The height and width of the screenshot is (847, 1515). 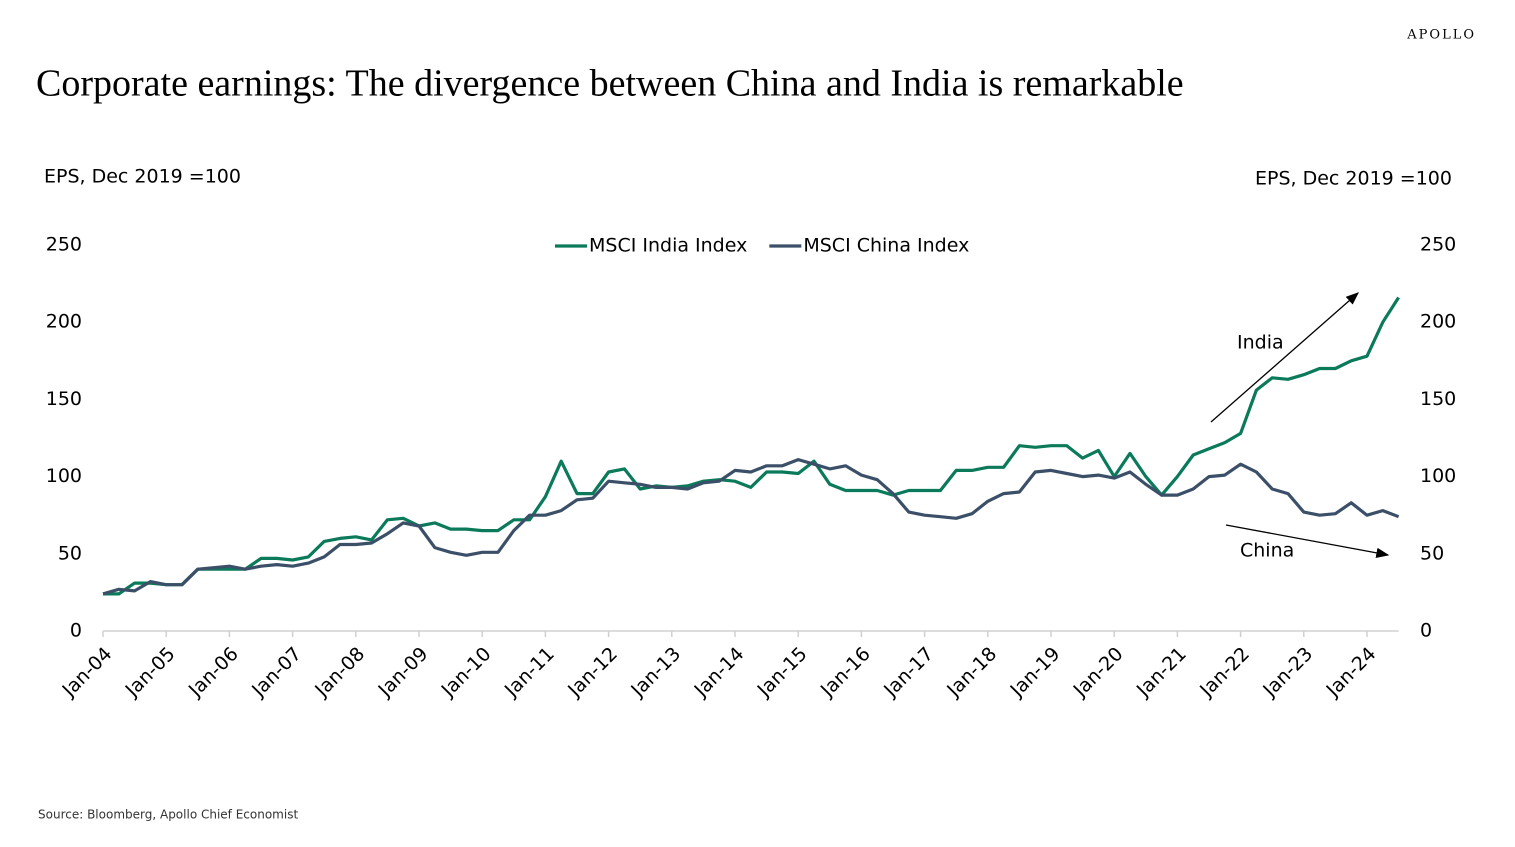 I want to click on y-tick-label: 0, so click(x=76, y=631).